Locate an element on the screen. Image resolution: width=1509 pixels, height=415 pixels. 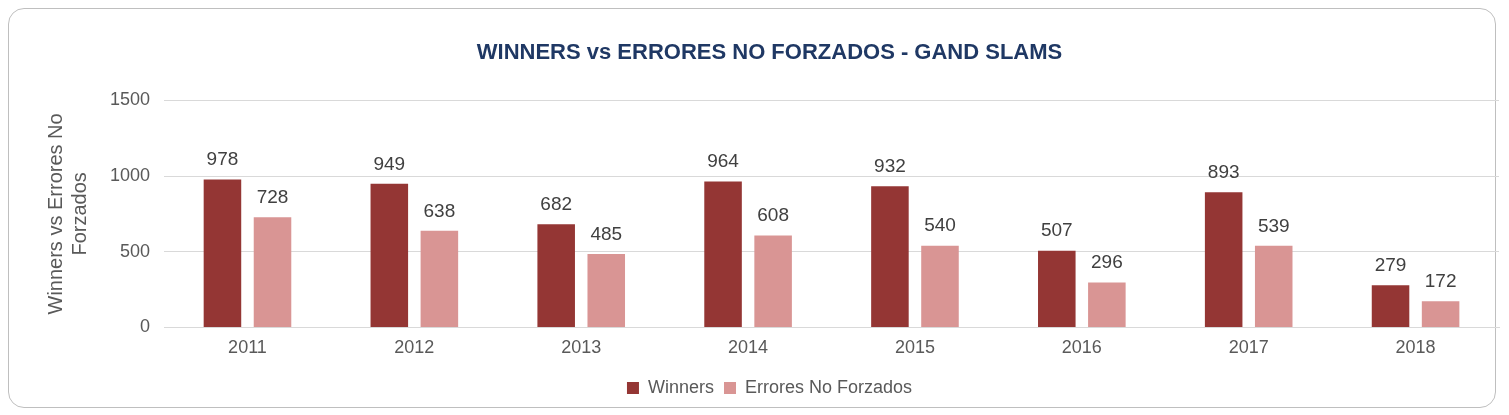
data-label: 539 is located at coordinates (1273, 225).